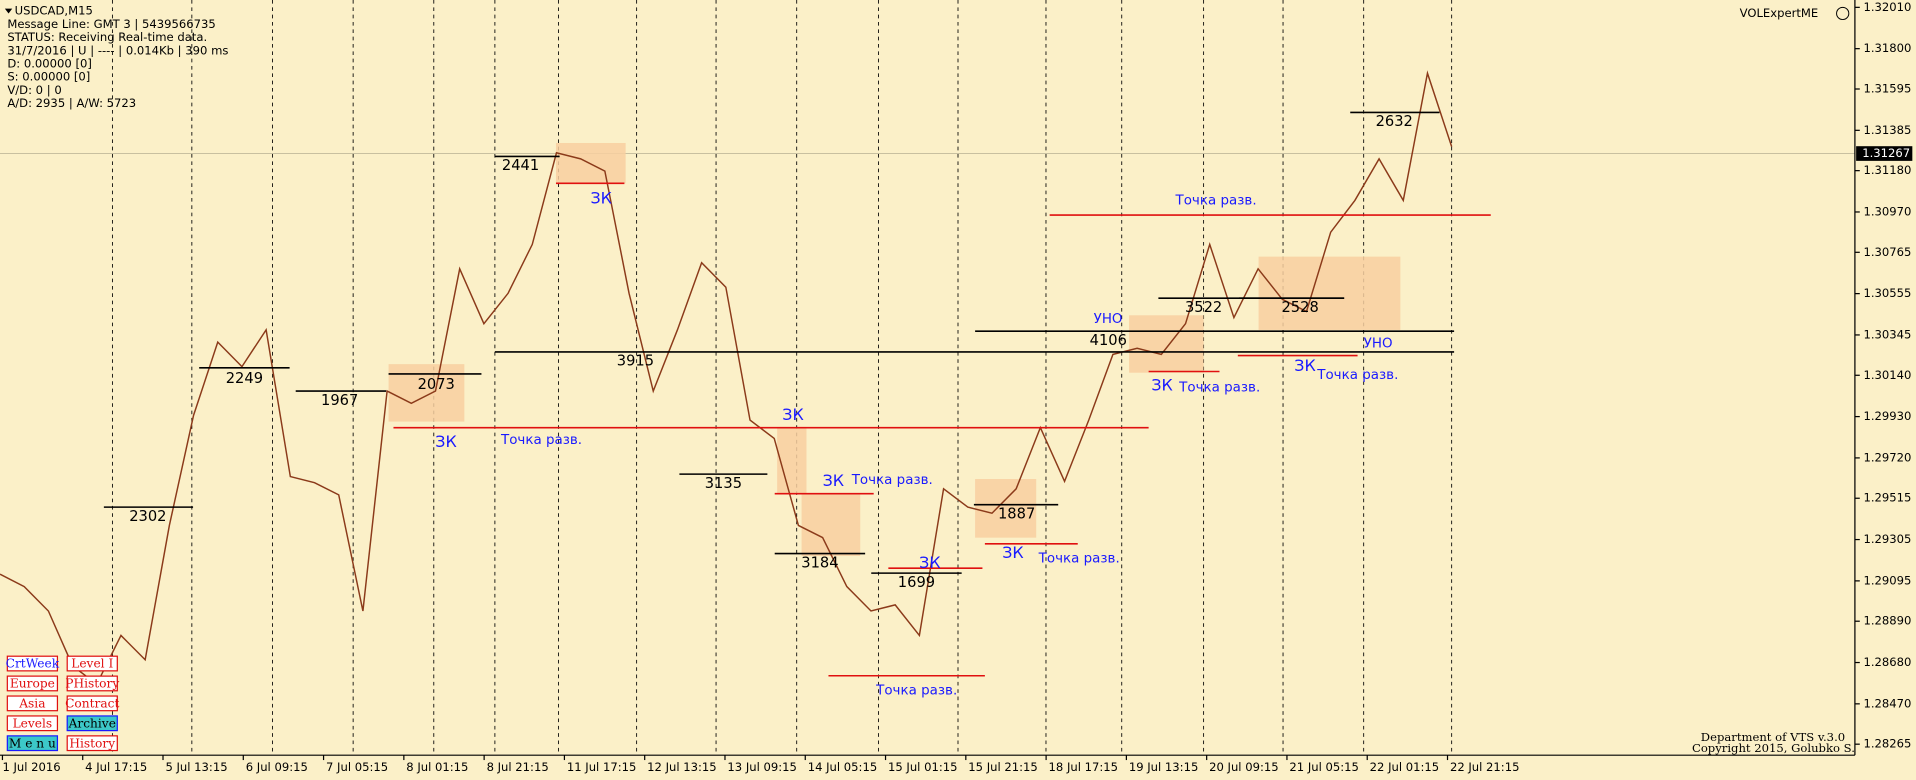 This screenshot has height=780, width=1916. I want to click on volume-level-label: 1699, so click(916, 582).